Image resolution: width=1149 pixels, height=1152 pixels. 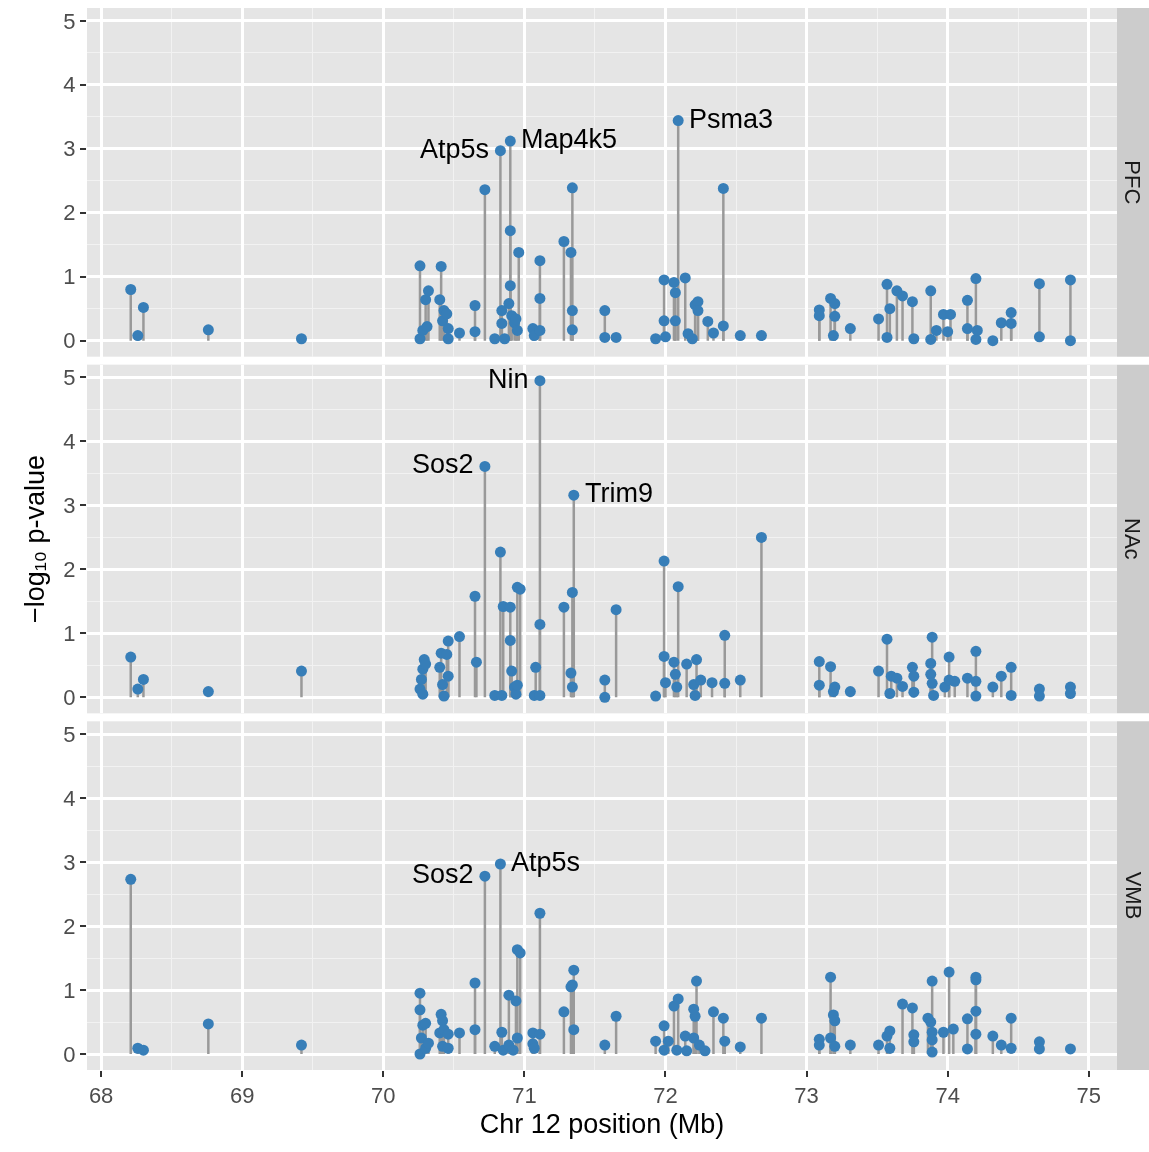 What do you see at coordinates (947, 1096) in the screenshot?
I see `x-tick-label: 74` at bounding box center [947, 1096].